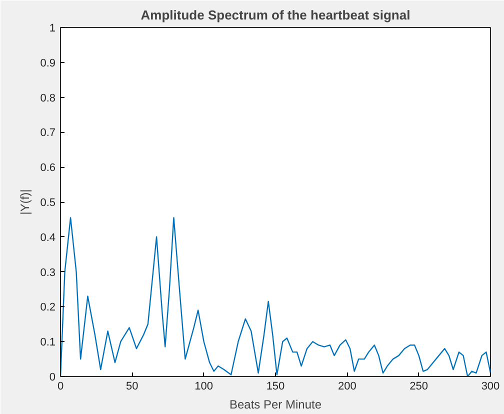 The height and width of the screenshot is (414, 504). I want to click on y-tick-label: 0.7, so click(48, 133).